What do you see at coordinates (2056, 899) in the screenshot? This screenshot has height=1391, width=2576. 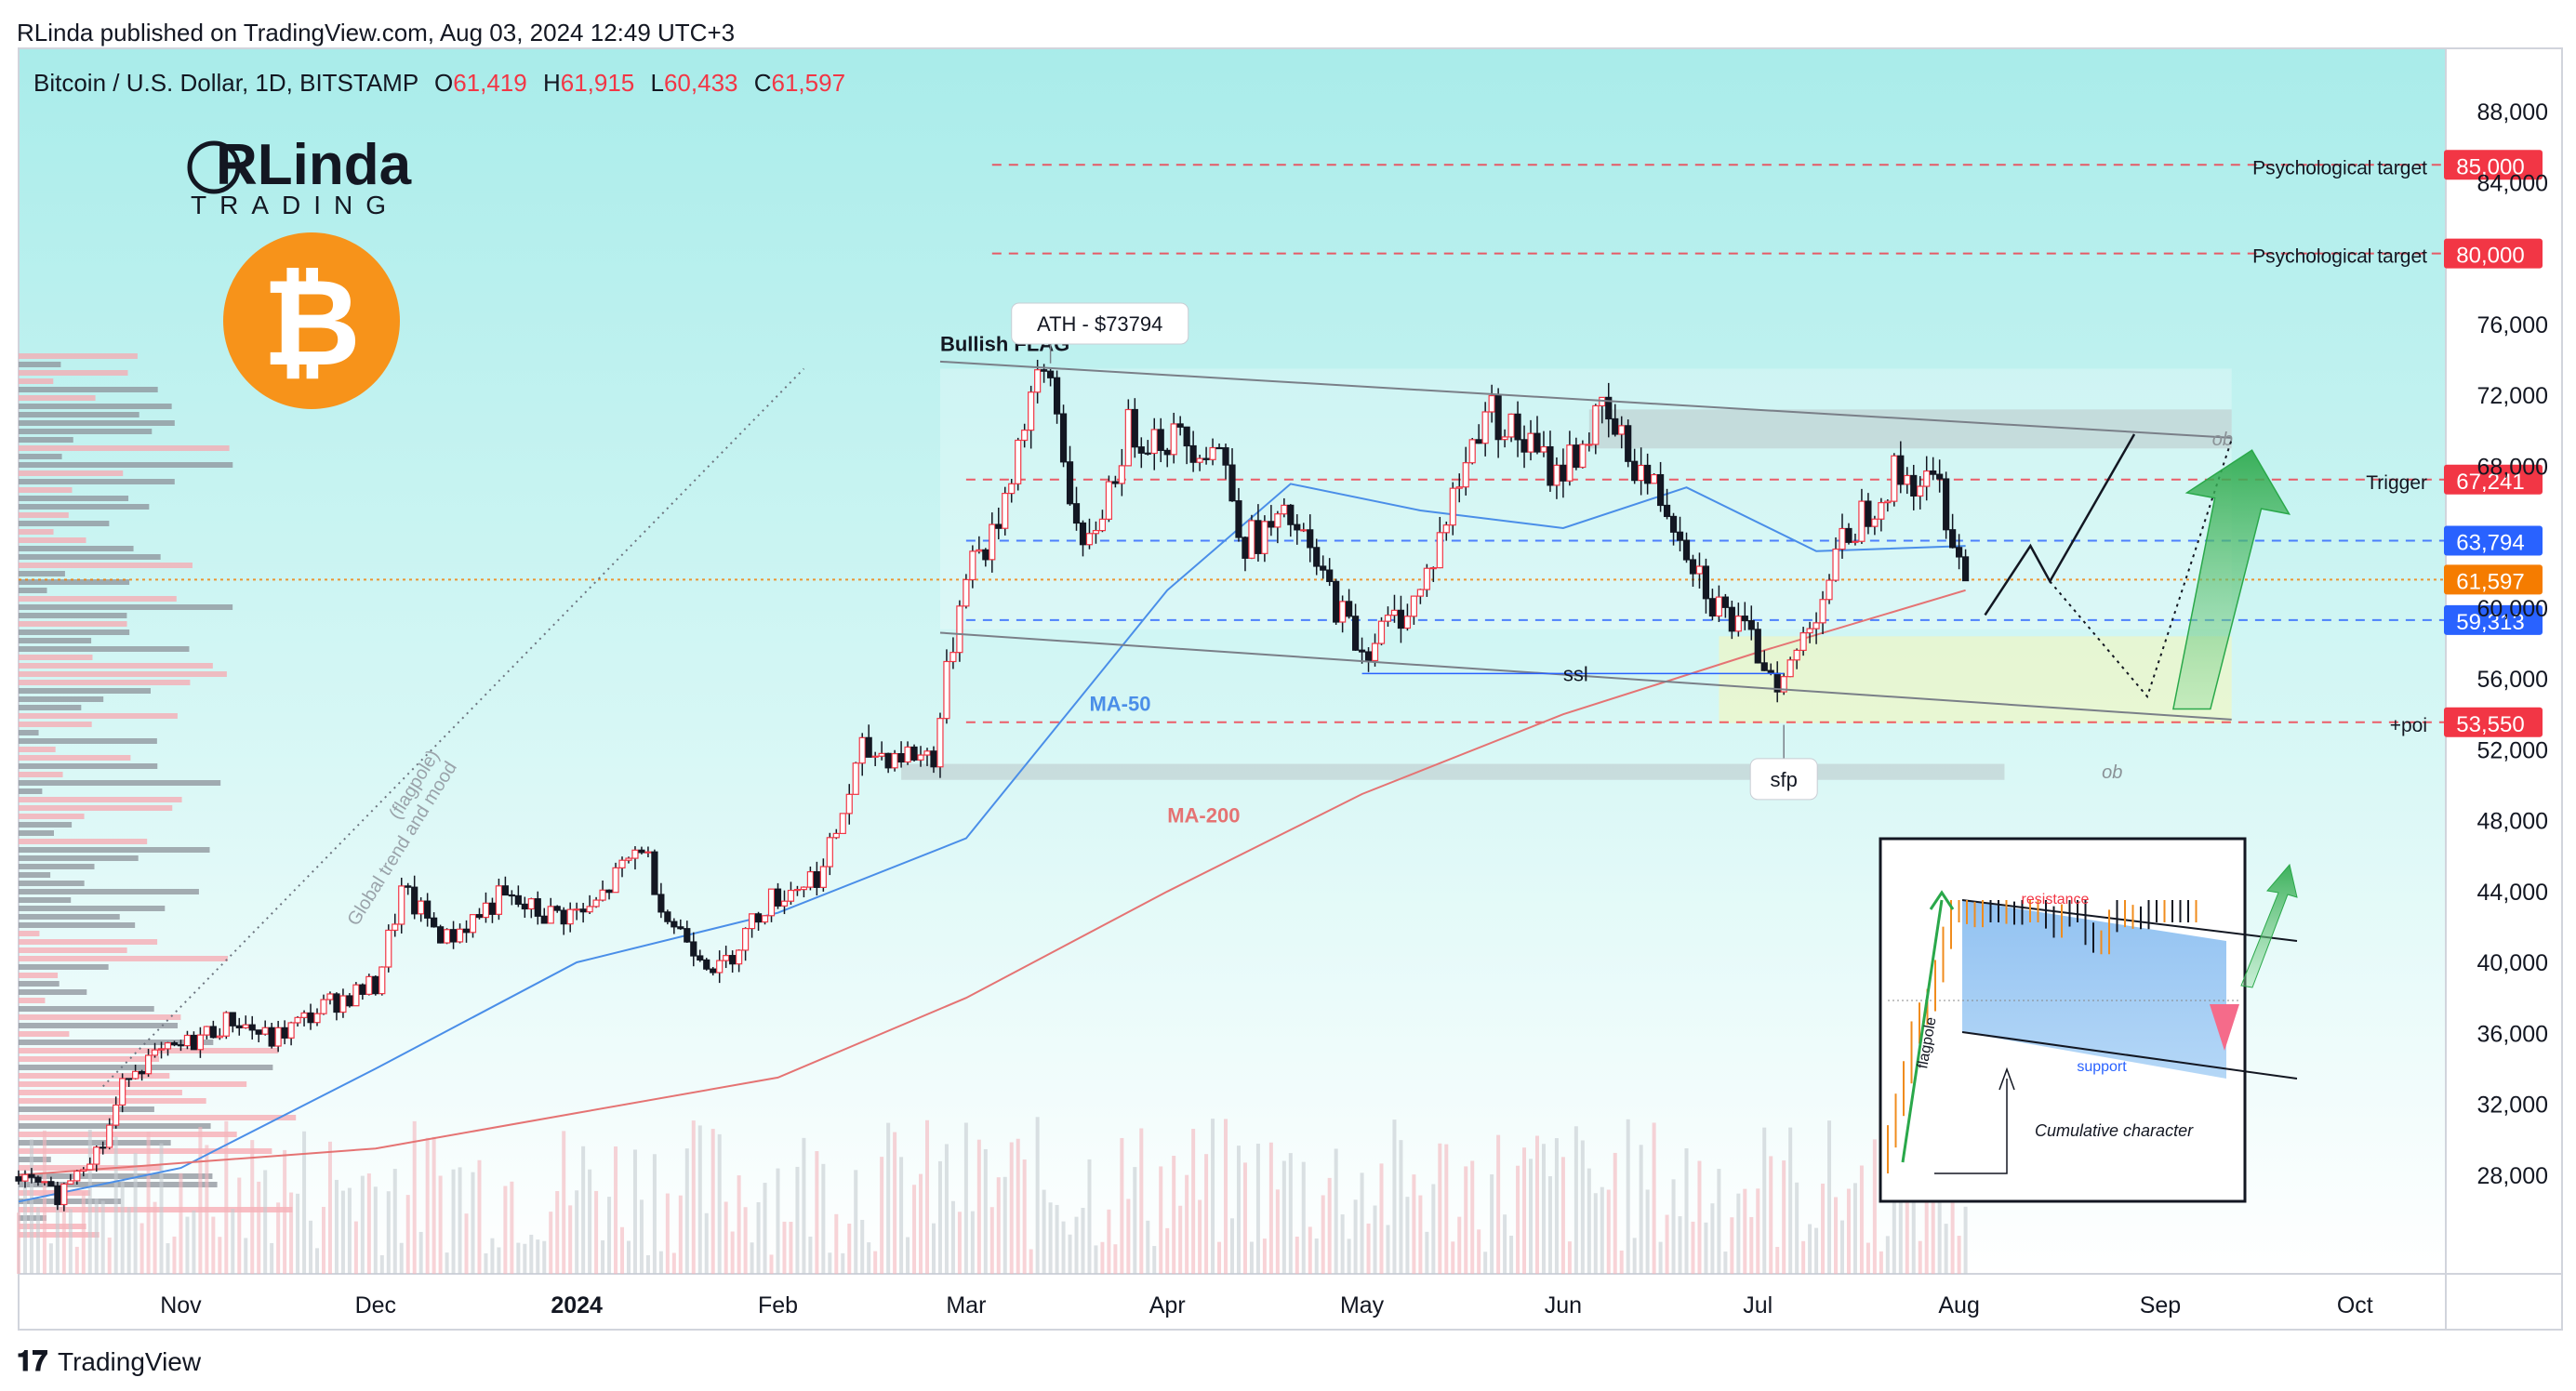 I see `inset-resistance-label: resistance` at bounding box center [2056, 899].